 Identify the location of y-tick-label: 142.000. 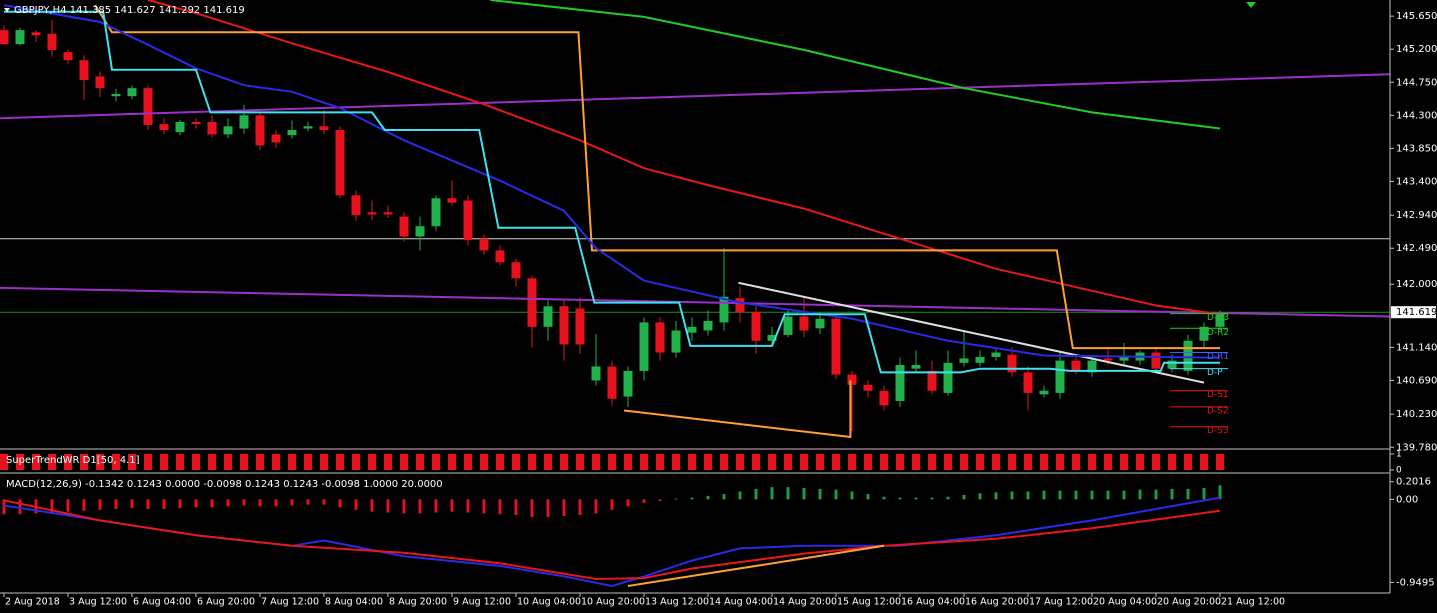
(1416, 284).